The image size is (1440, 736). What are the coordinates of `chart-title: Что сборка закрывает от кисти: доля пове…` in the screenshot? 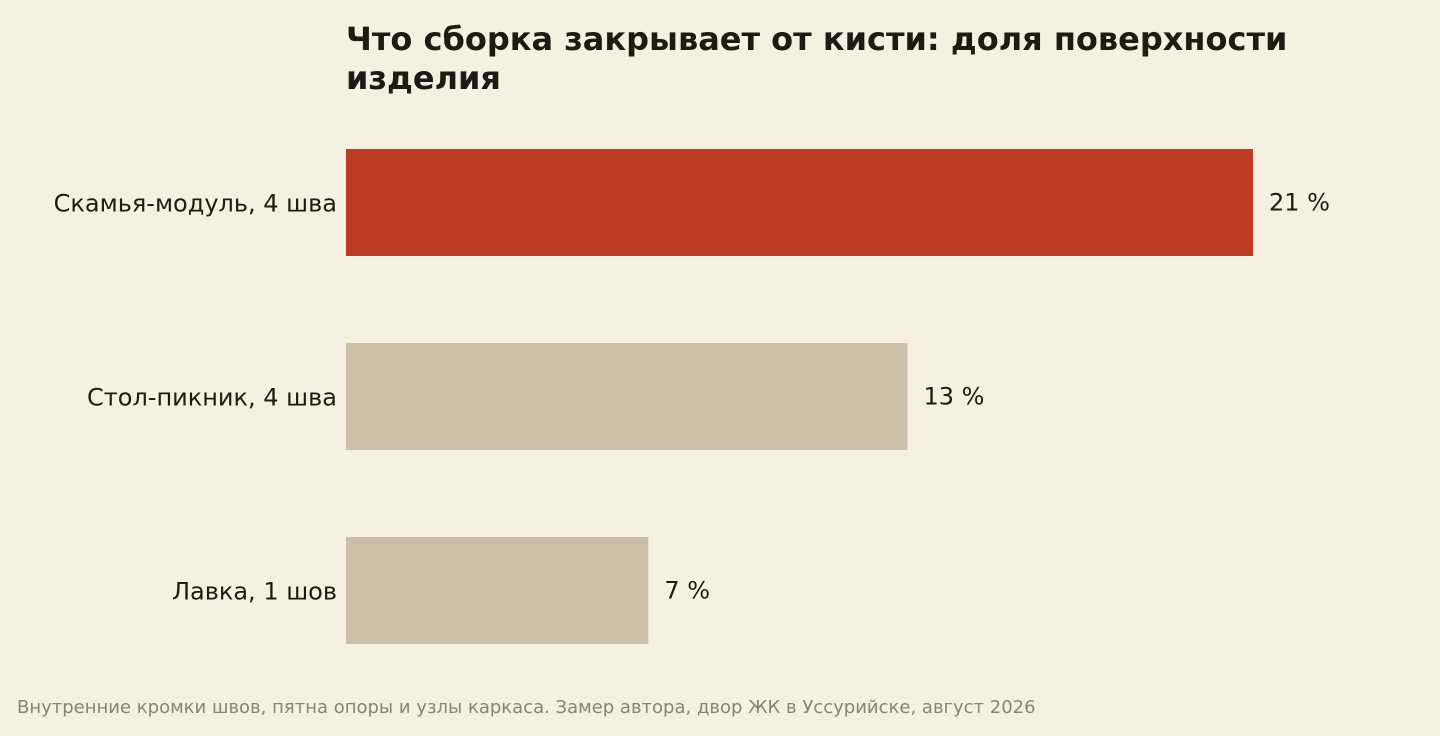 It's located at (817, 58).